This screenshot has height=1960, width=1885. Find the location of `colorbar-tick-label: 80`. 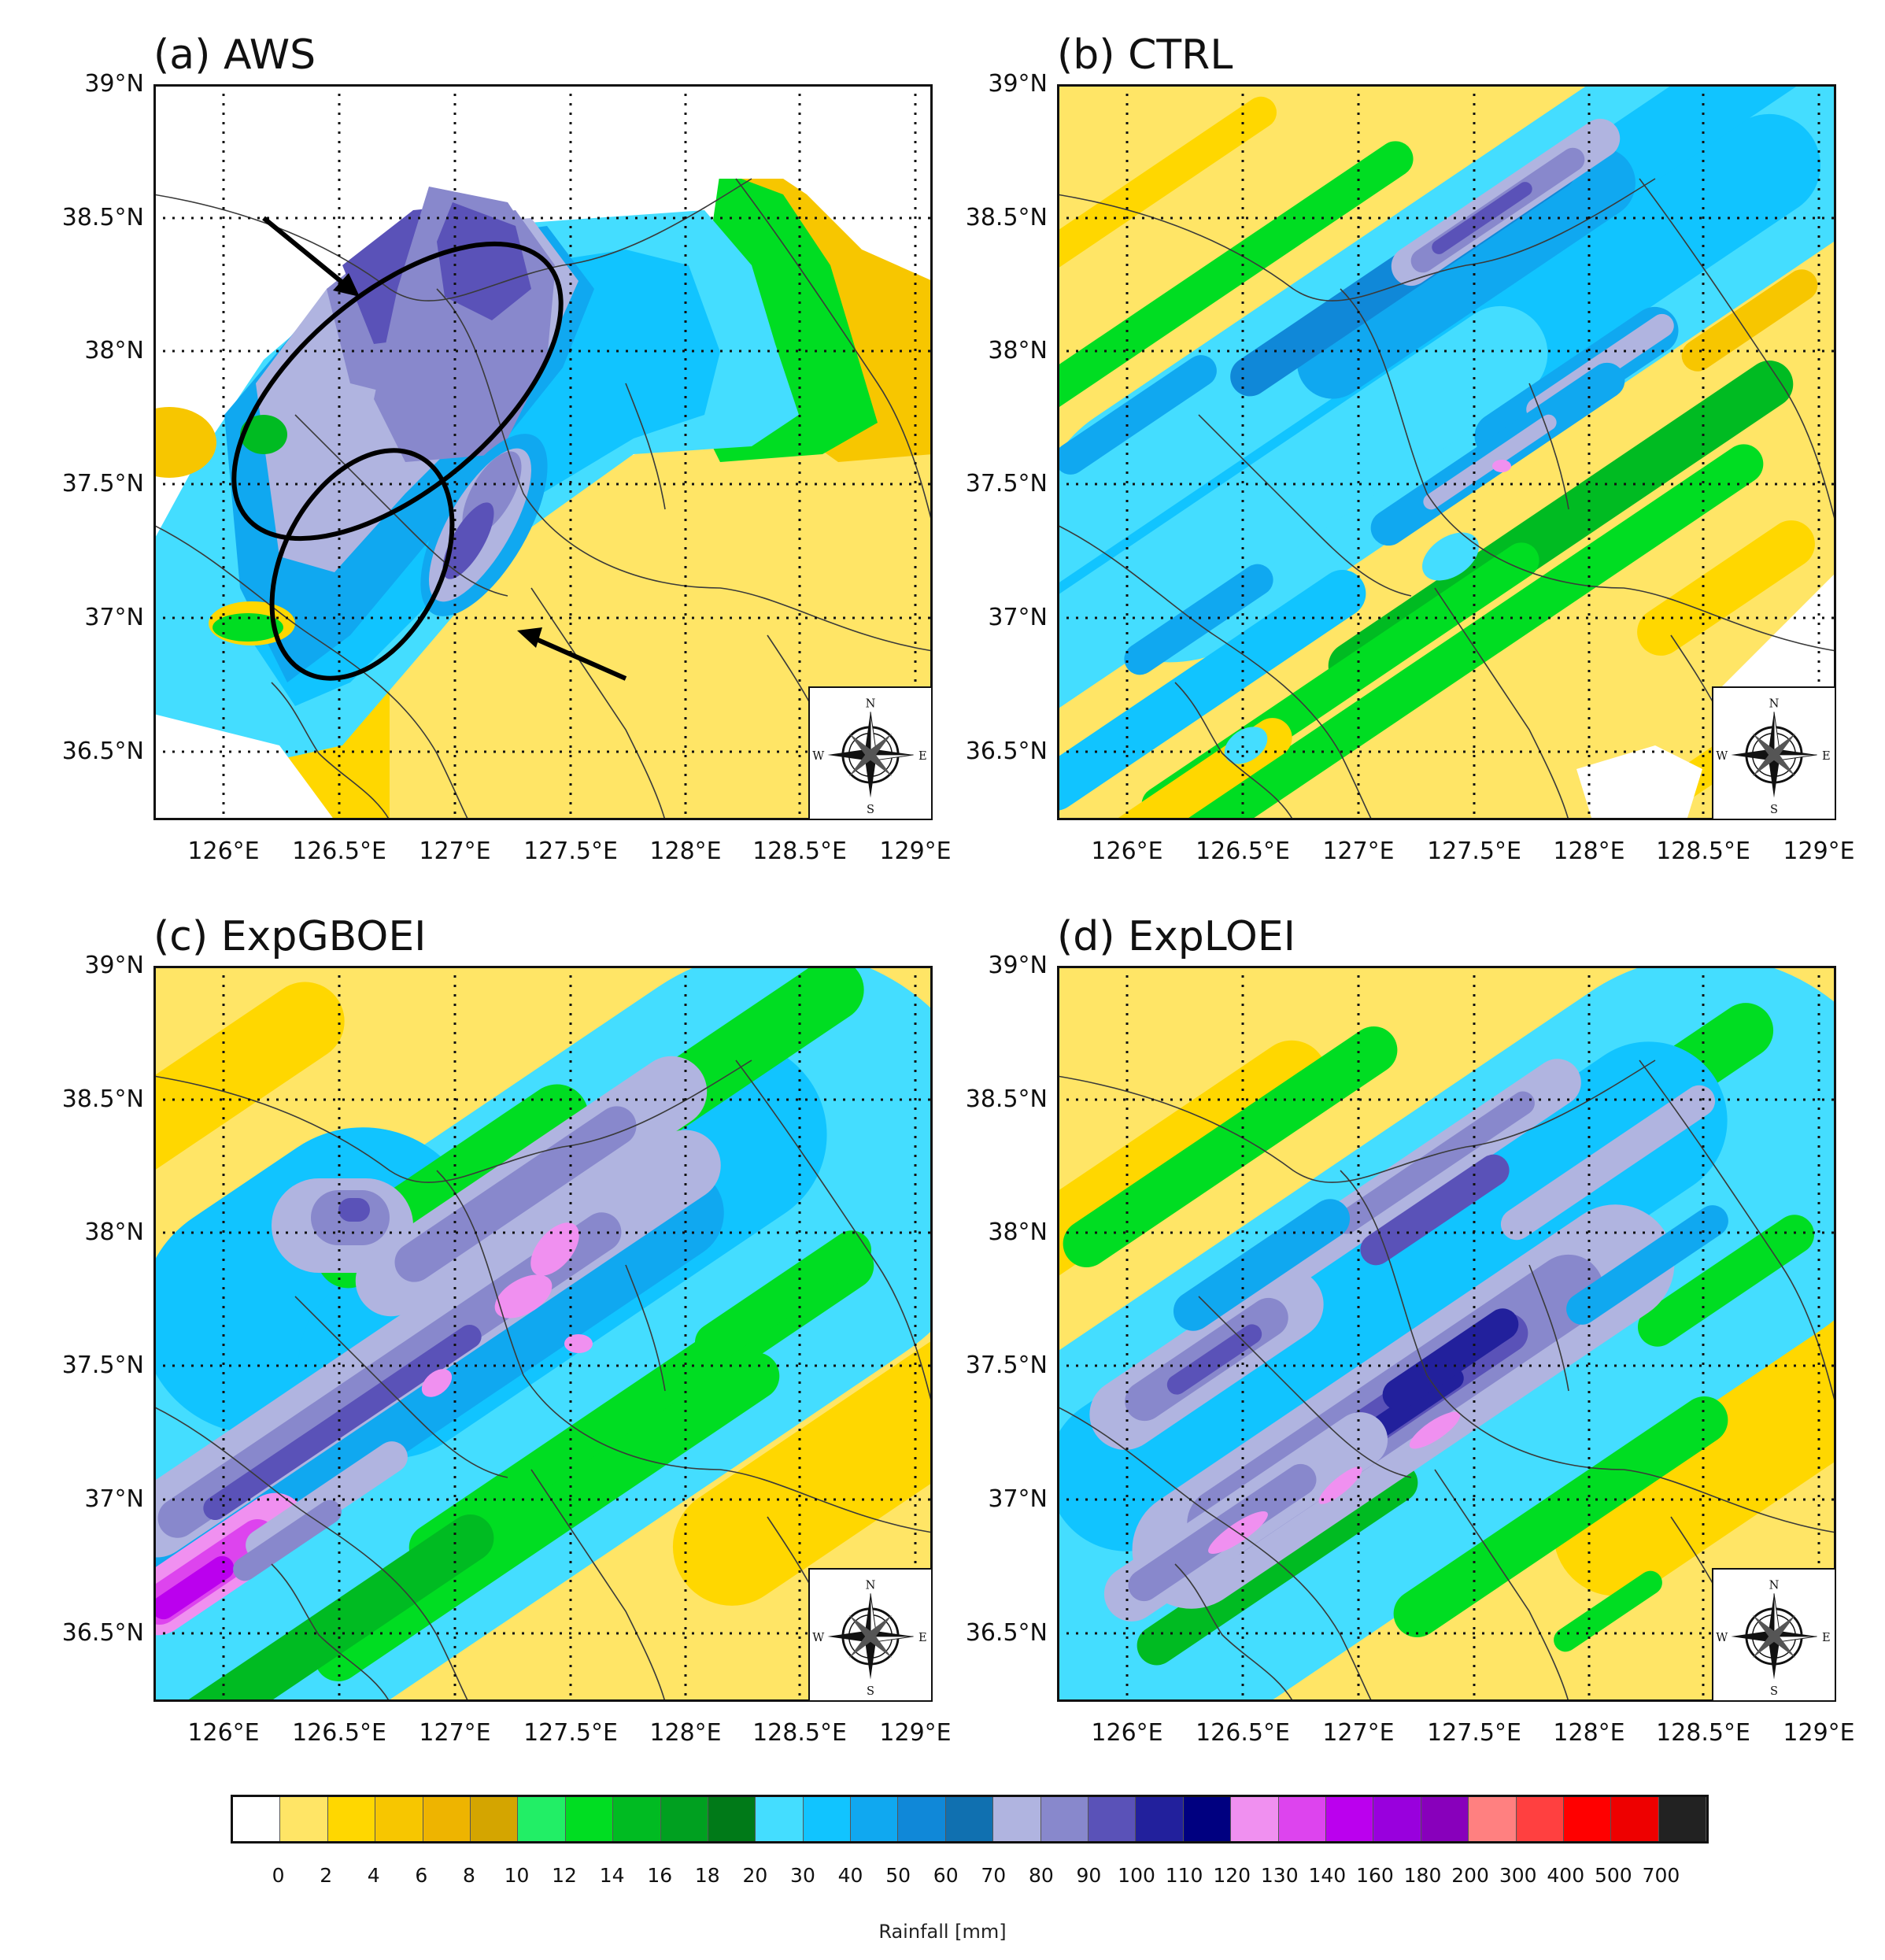

colorbar-tick-label: 80 is located at coordinates (1041, 1875).